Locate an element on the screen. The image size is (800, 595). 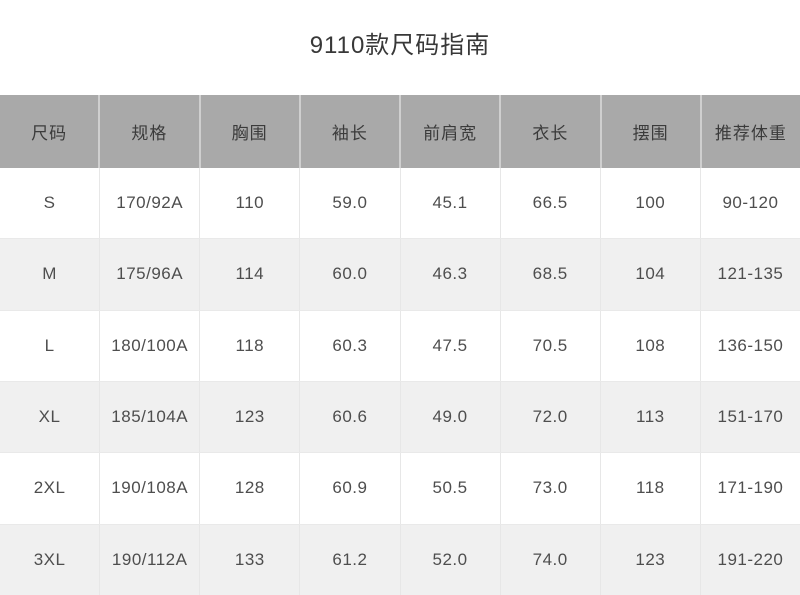
table-row: S 170/92A 110 59.0 45.1 66.5 100 90-120 is located at coordinates (400, 203).